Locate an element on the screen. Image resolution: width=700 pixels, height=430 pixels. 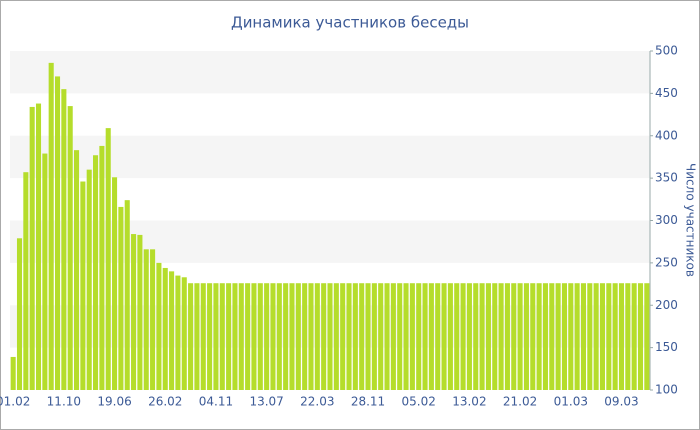
chart-title: Динамика участников беседы is located at coordinates (350, 23).